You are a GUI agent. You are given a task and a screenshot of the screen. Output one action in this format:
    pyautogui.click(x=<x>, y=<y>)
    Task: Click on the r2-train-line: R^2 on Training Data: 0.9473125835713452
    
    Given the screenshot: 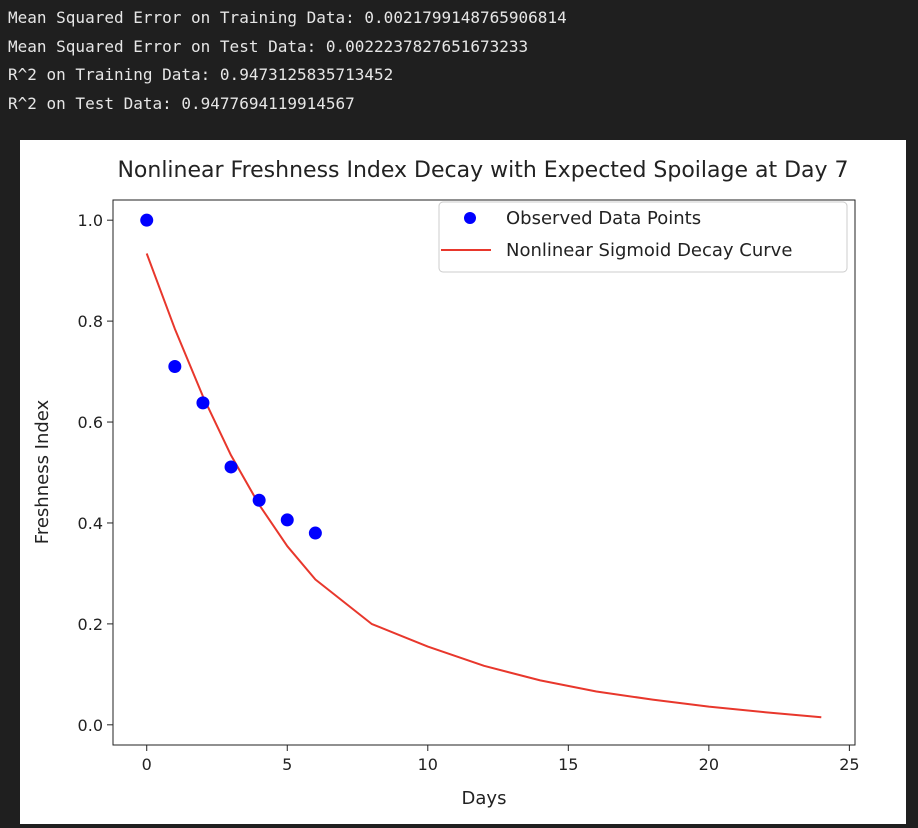 What is the action you would take?
    pyautogui.click(x=201, y=75)
    